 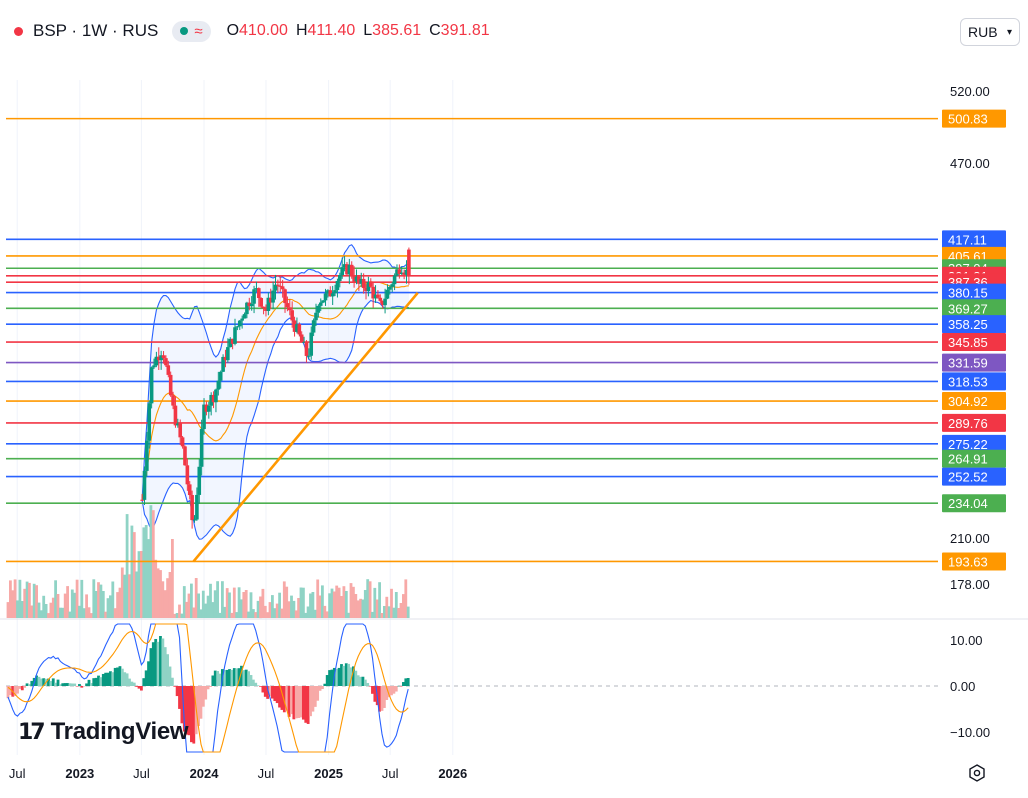 I want to click on price-label: 275.22, so click(x=974, y=443).